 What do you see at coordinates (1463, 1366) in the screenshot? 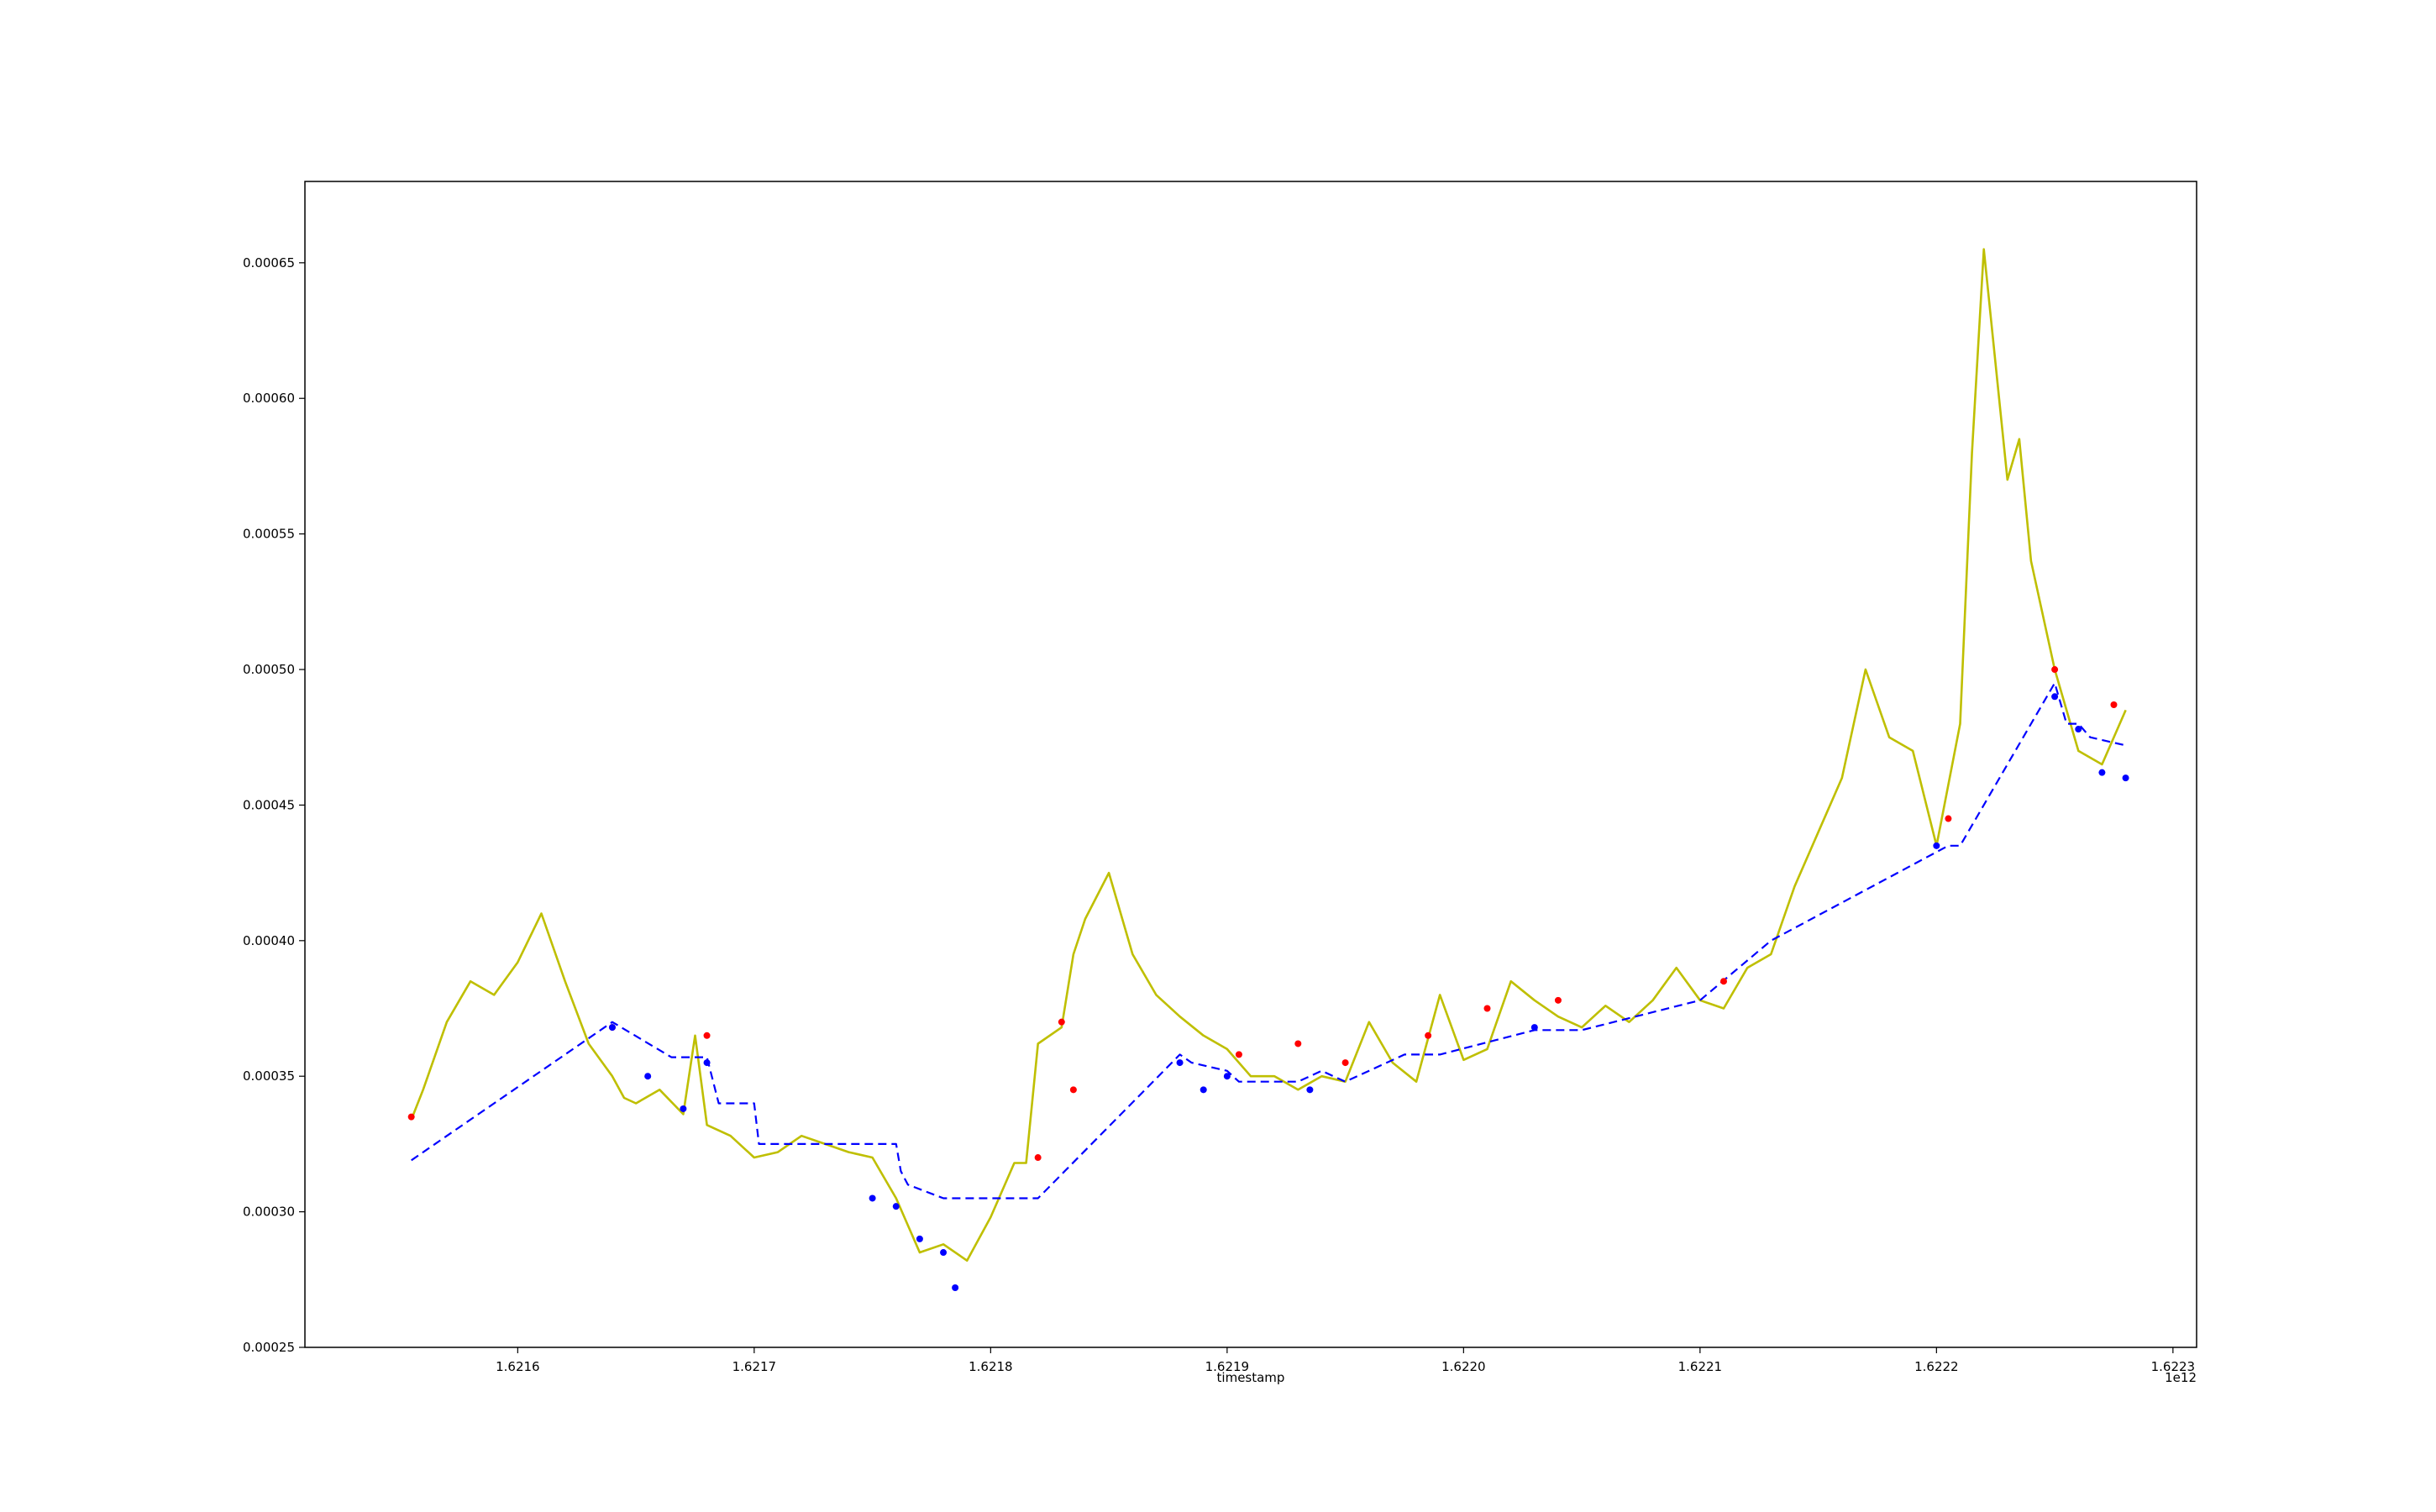
I see `x-tick-label: 1.6220` at bounding box center [1463, 1366].